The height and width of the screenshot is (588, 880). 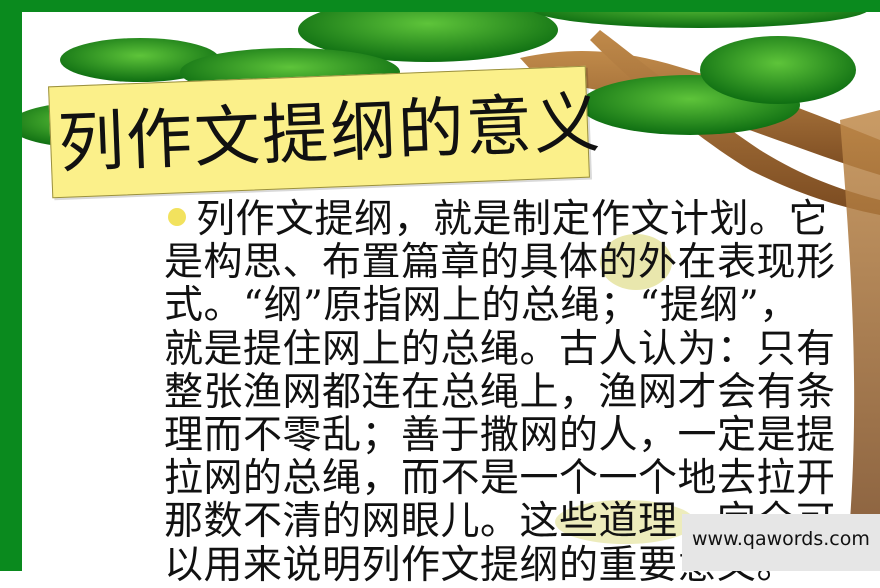 What do you see at coordinates (500, 436) in the screenshot?
I see `body-line: 理而不零乱；善于撒网的人，一定是提` at bounding box center [500, 436].